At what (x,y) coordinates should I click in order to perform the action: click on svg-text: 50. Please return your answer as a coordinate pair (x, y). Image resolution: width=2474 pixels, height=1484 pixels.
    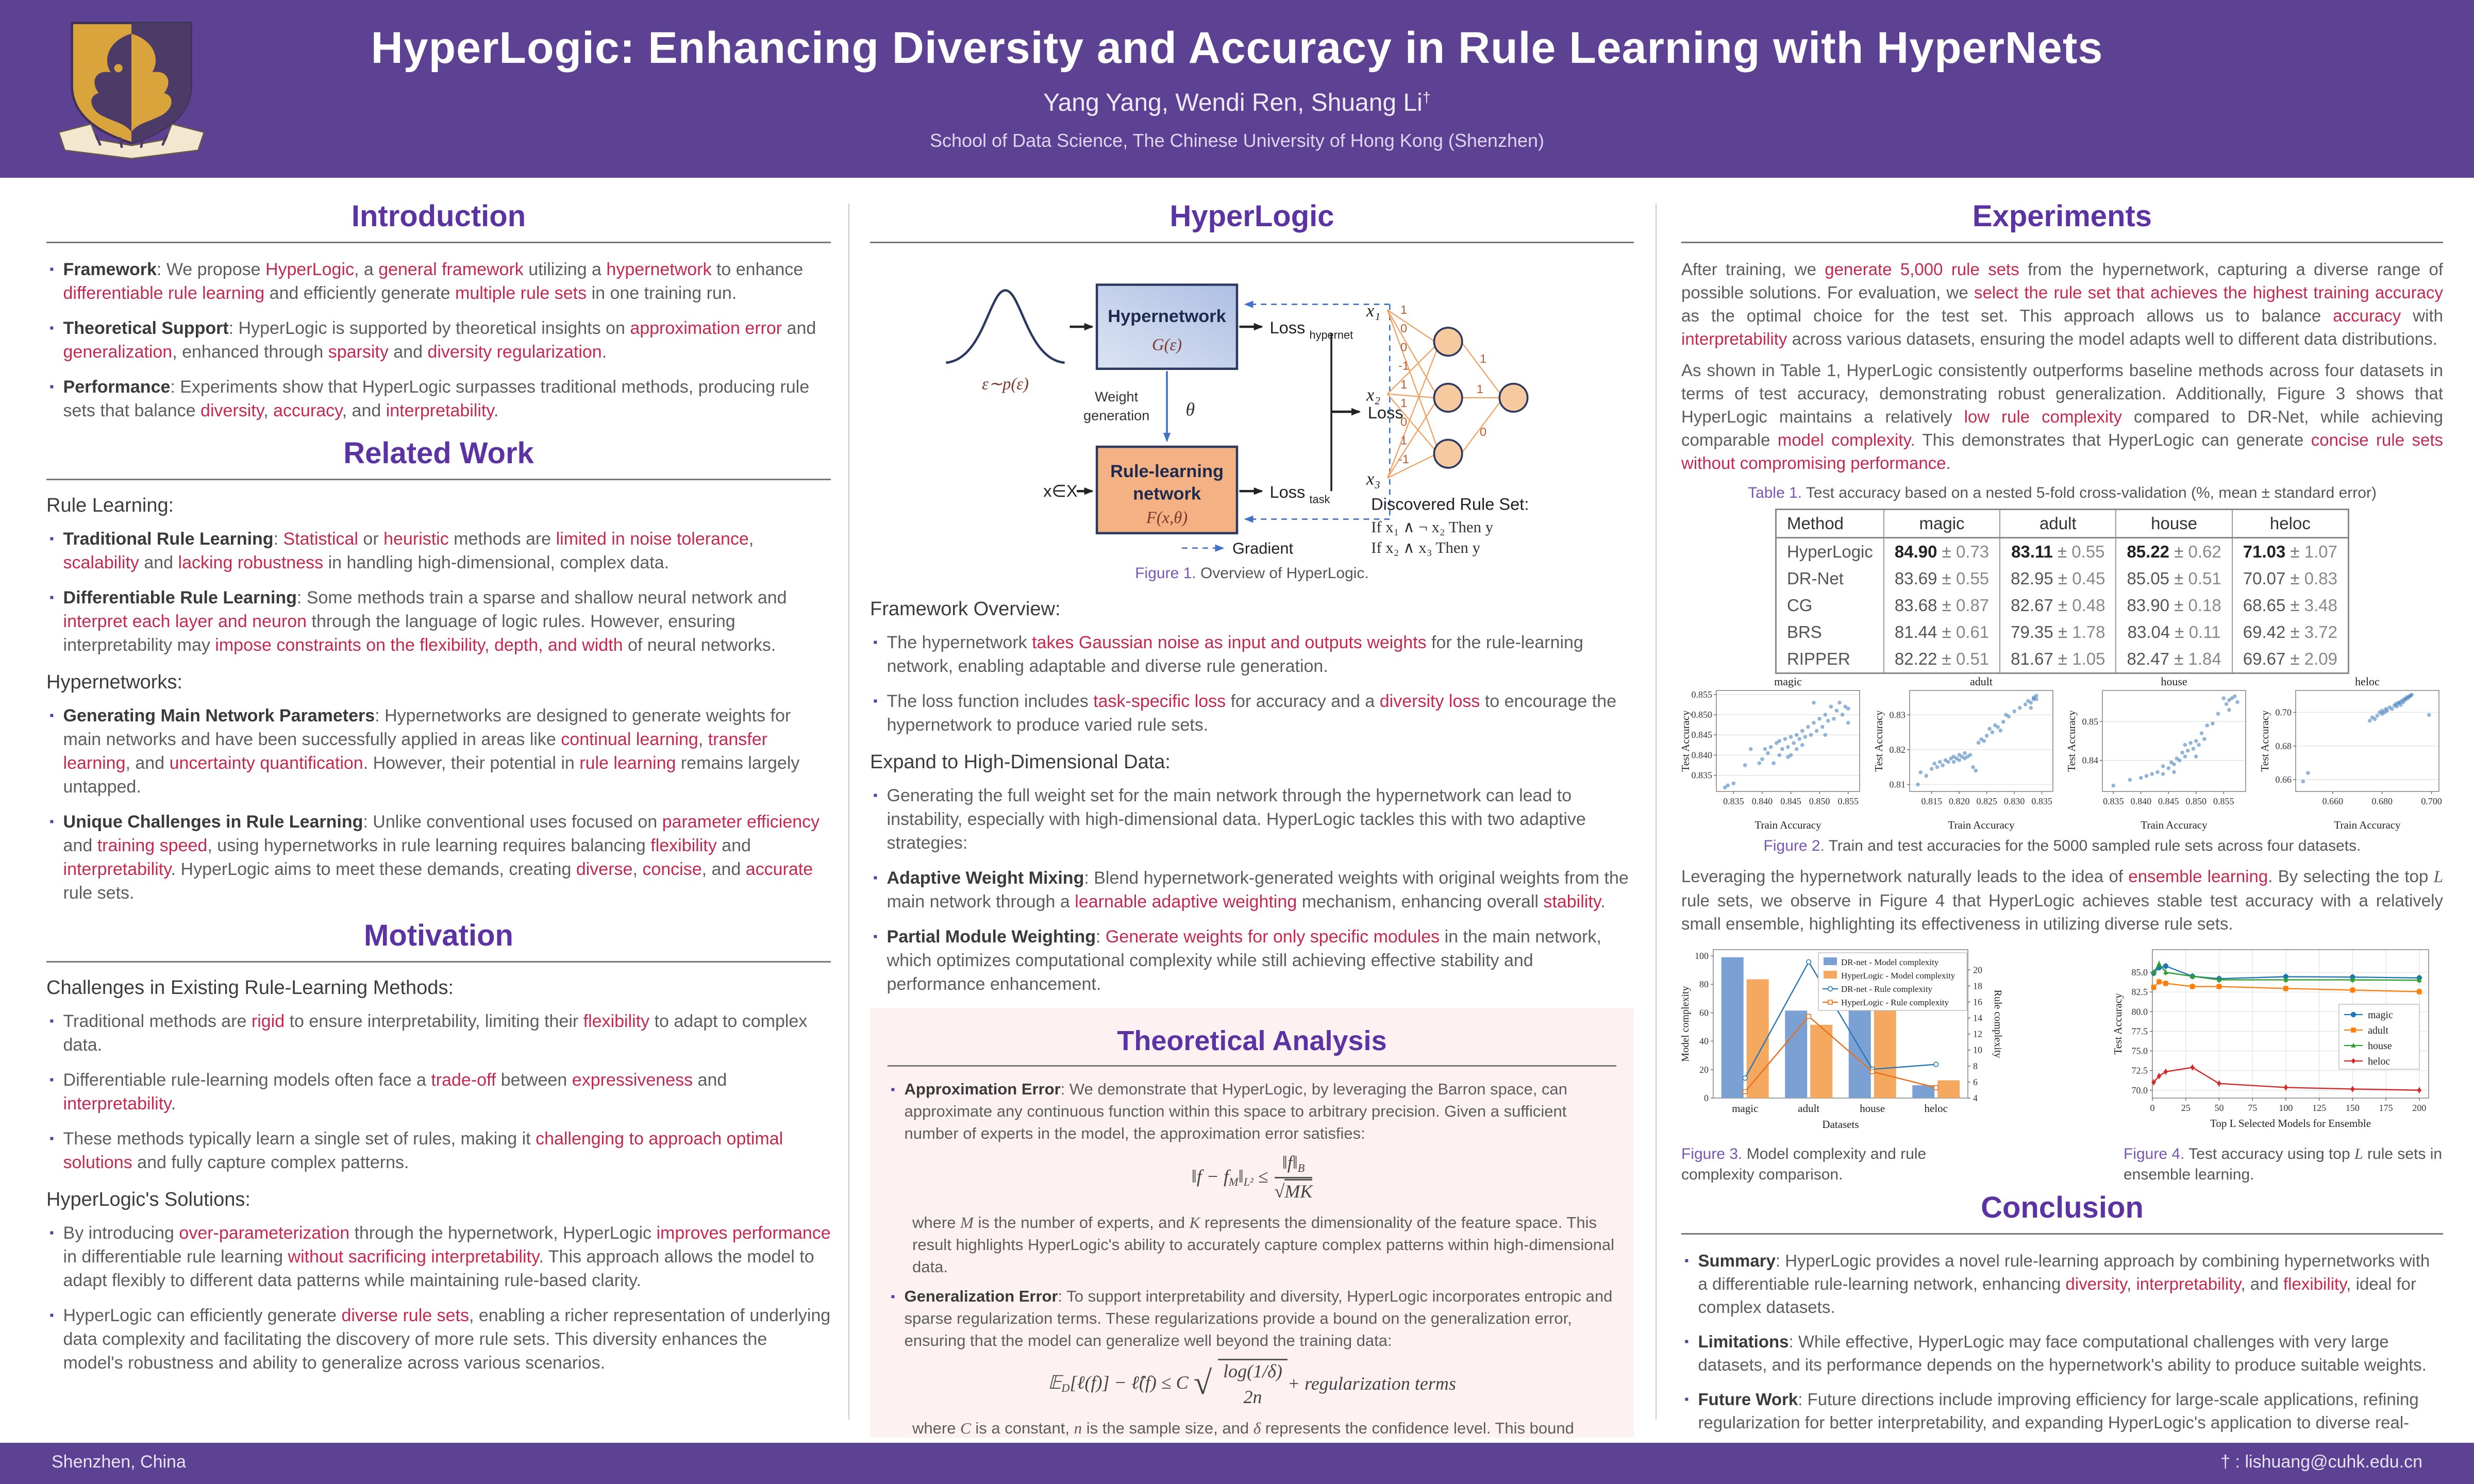
    Looking at the image, I should click on (2219, 1108).